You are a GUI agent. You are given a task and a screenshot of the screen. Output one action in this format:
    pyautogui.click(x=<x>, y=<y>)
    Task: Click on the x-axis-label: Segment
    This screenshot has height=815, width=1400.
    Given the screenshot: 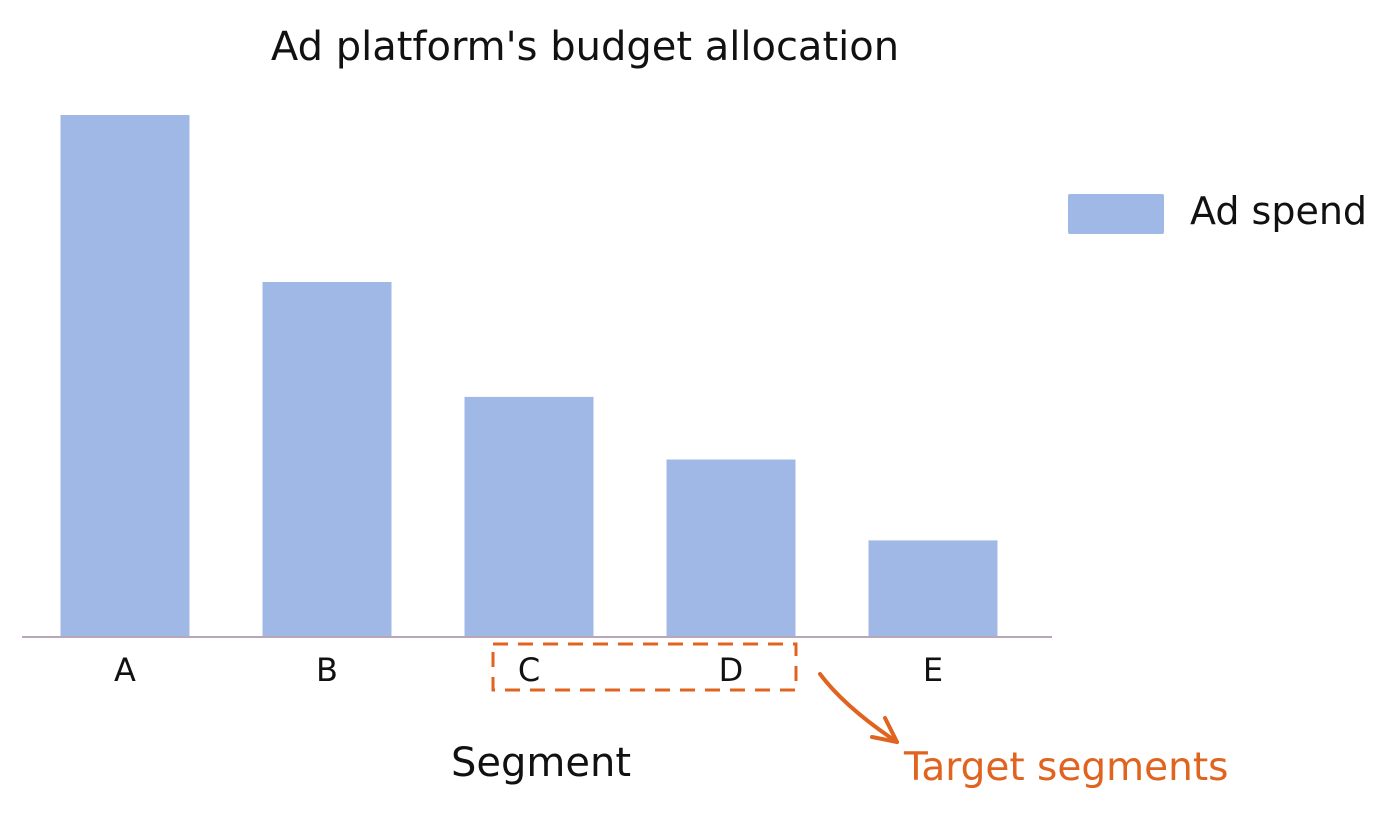 What is the action you would take?
    pyautogui.click(x=541, y=763)
    